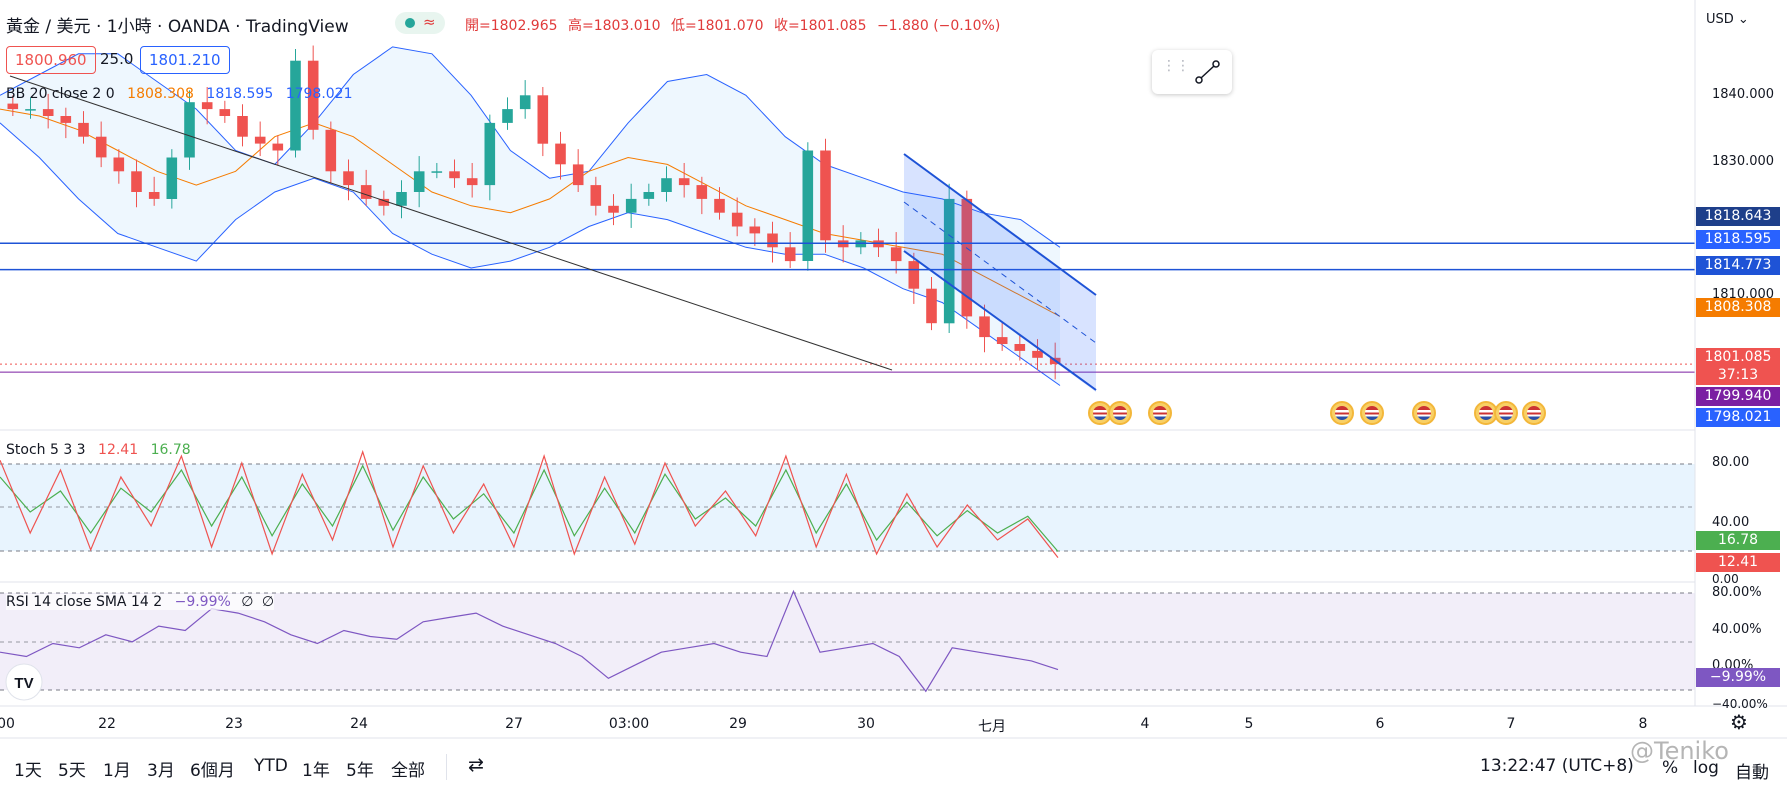 The height and width of the screenshot is (795, 1787). What do you see at coordinates (476, 765) in the screenshot?
I see `date-range-icon: ⇄` at bounding box center [476, 765].